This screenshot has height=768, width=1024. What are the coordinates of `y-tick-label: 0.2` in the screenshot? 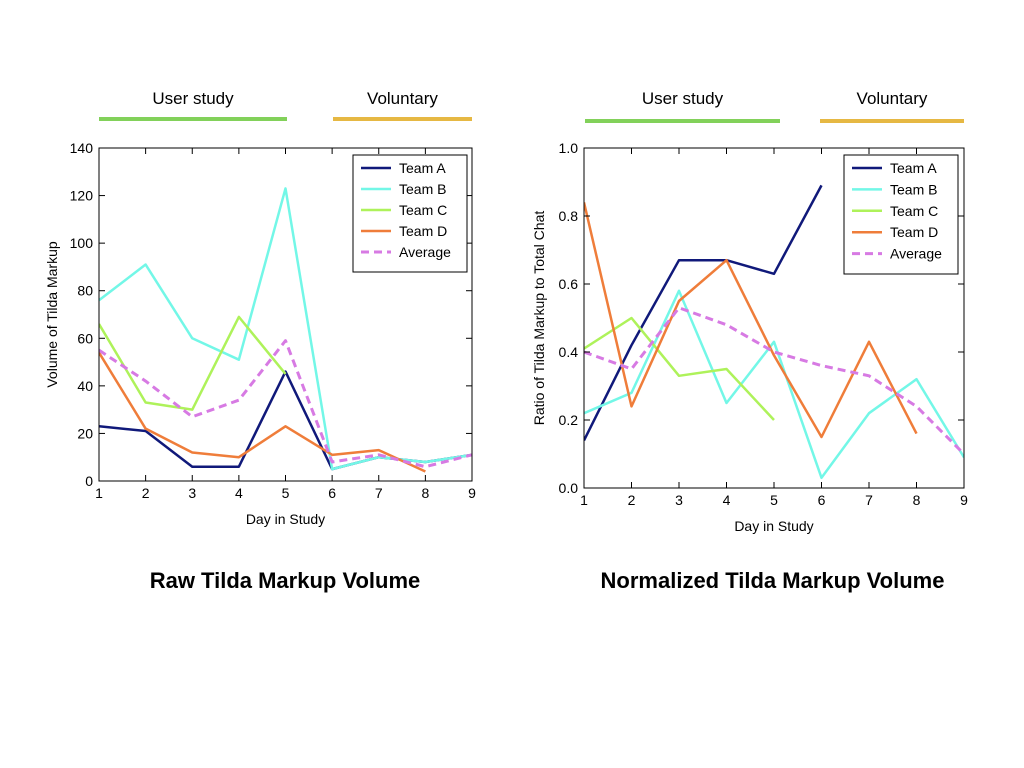 It's located at (569, 420).